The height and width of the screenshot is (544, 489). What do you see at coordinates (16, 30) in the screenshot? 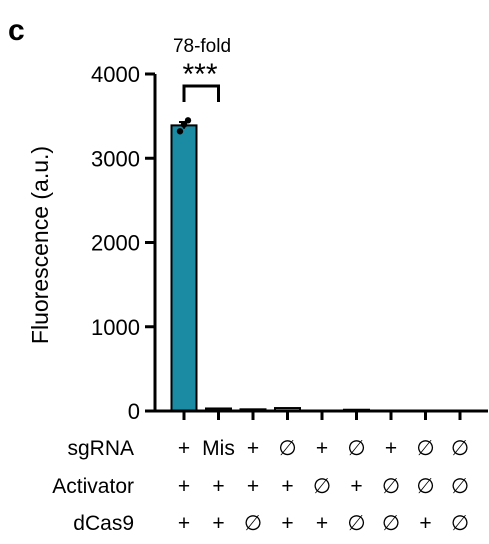
I see `panel-letter: c` at bounding box center [16, 30].